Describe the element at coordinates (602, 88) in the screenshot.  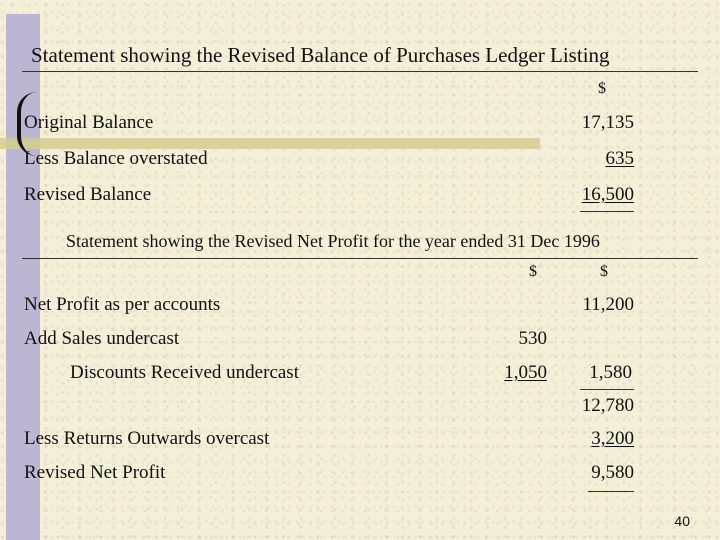
I see `ledger-currency: $` at that location.